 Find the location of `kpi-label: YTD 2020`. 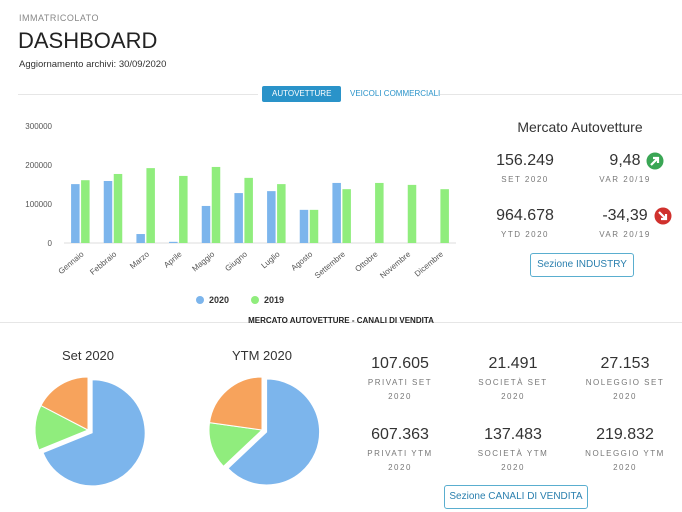

kpi-label: YTD 2020 is located at coordinates (525, 234).